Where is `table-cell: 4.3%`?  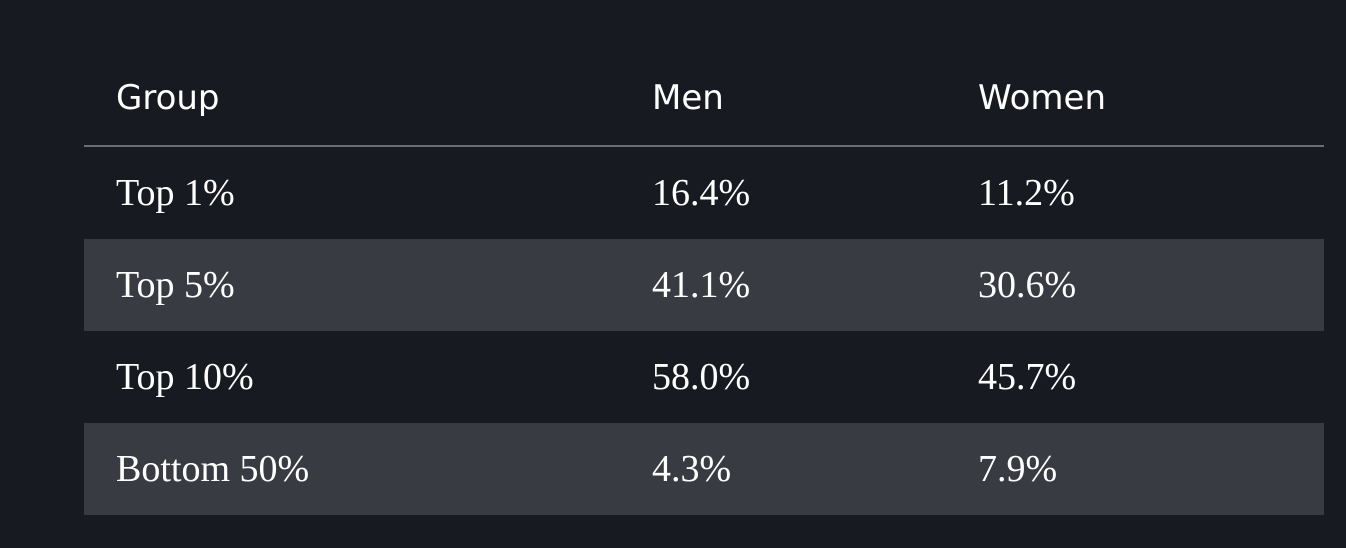
table-cell: 4.3% is located at coordinates (692, 469).